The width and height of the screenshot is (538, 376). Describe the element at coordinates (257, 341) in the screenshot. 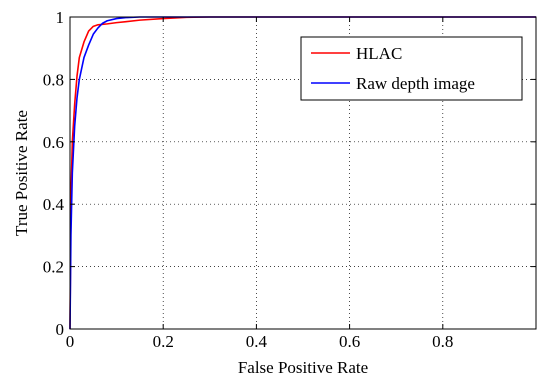

I see `x-tick-label: 0.4` at that location.